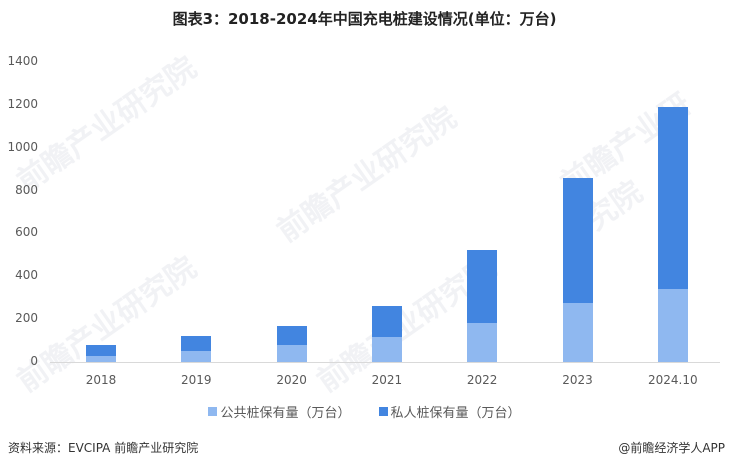 This screenshot has width=729, height=467. Describe the element at coordinates (22, 61) in the screenshot. I see `y-tick-label: 1400` at that location.